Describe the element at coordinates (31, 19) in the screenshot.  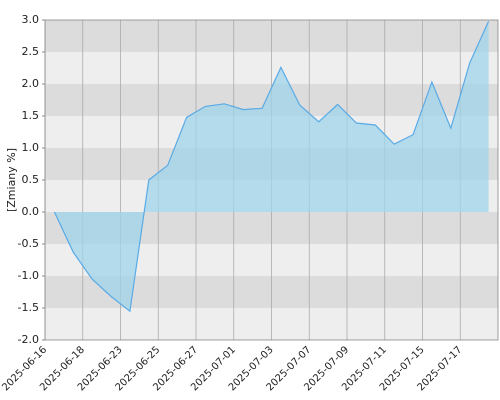
I see `y-tick-label: 3.0` at that location.